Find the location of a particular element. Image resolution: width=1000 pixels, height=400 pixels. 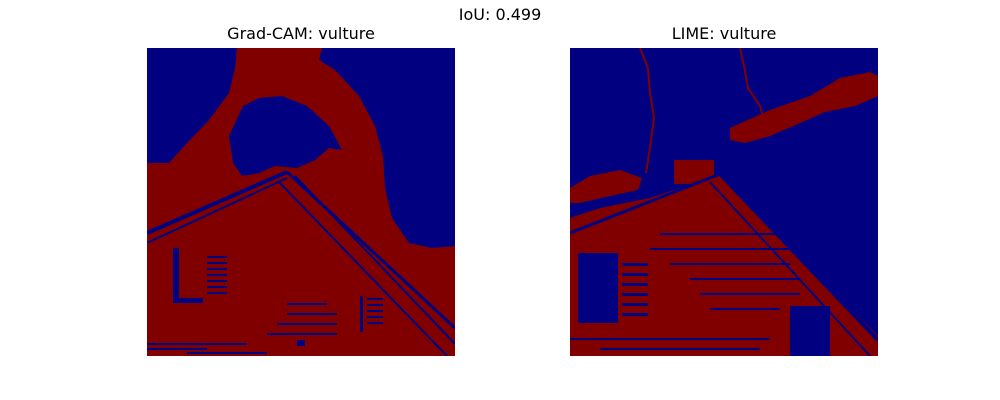

gradcam-panel-title: Grad-CAM: vulture is located at coordinates (301, 33).